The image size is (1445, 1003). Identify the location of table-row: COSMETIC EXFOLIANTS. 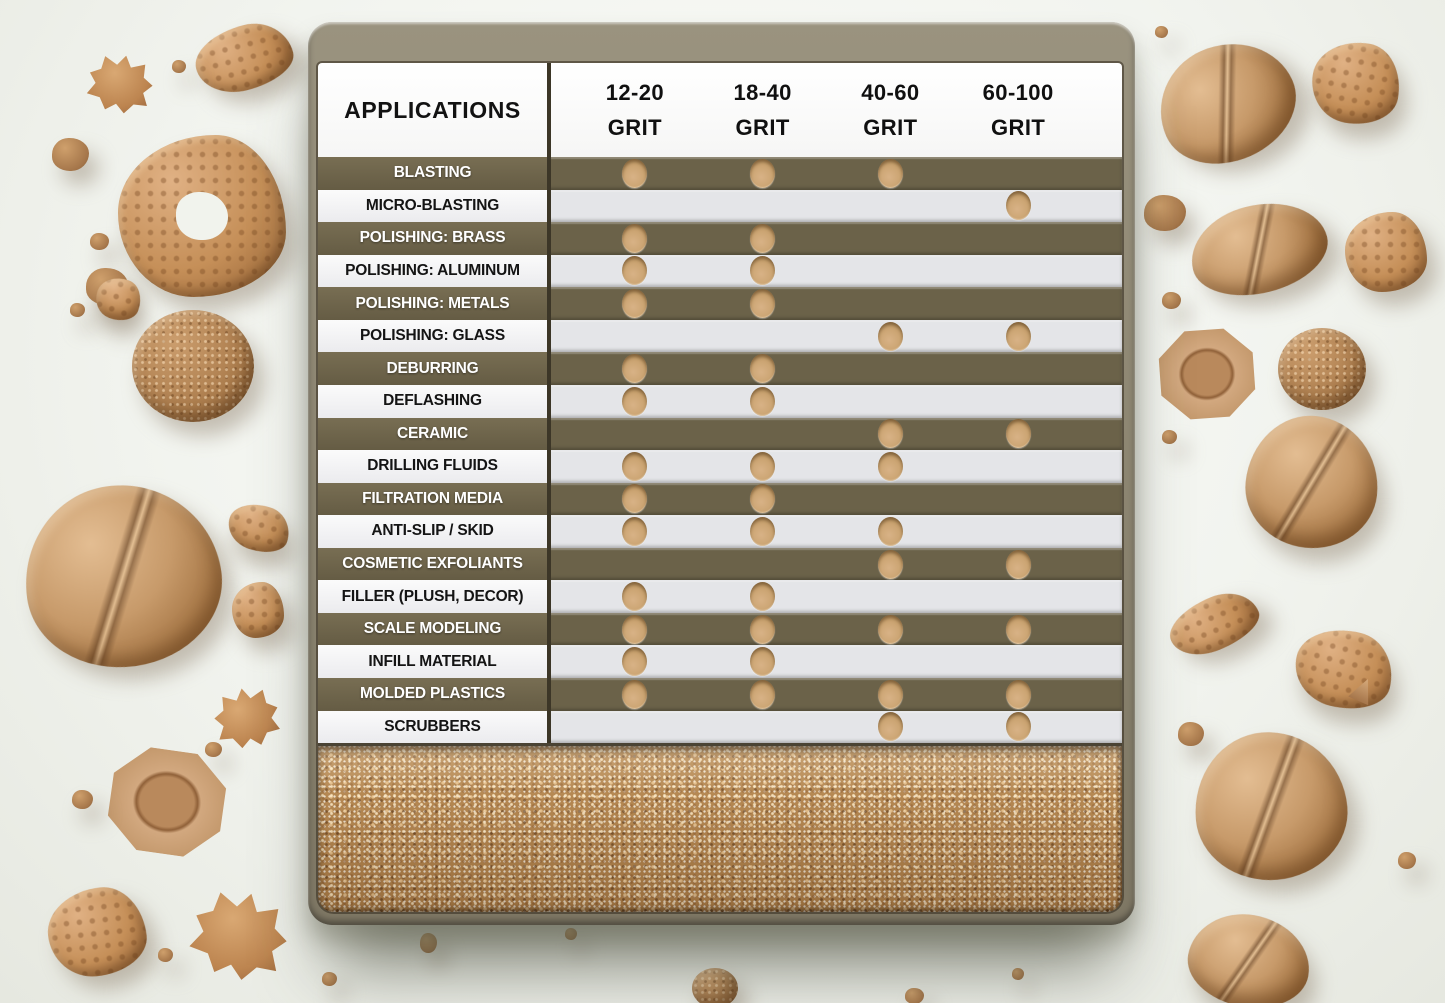
(720, 564).